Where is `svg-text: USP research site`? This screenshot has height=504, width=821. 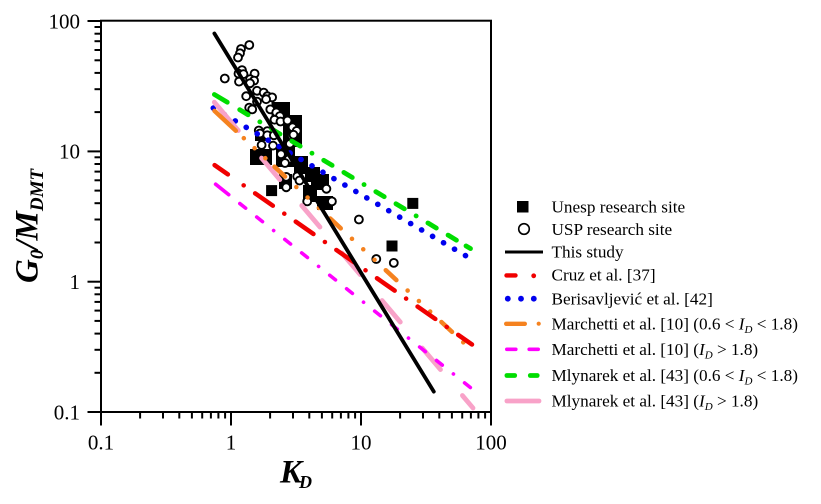
svg-text: USP research site is located at coordinates (612, 229).